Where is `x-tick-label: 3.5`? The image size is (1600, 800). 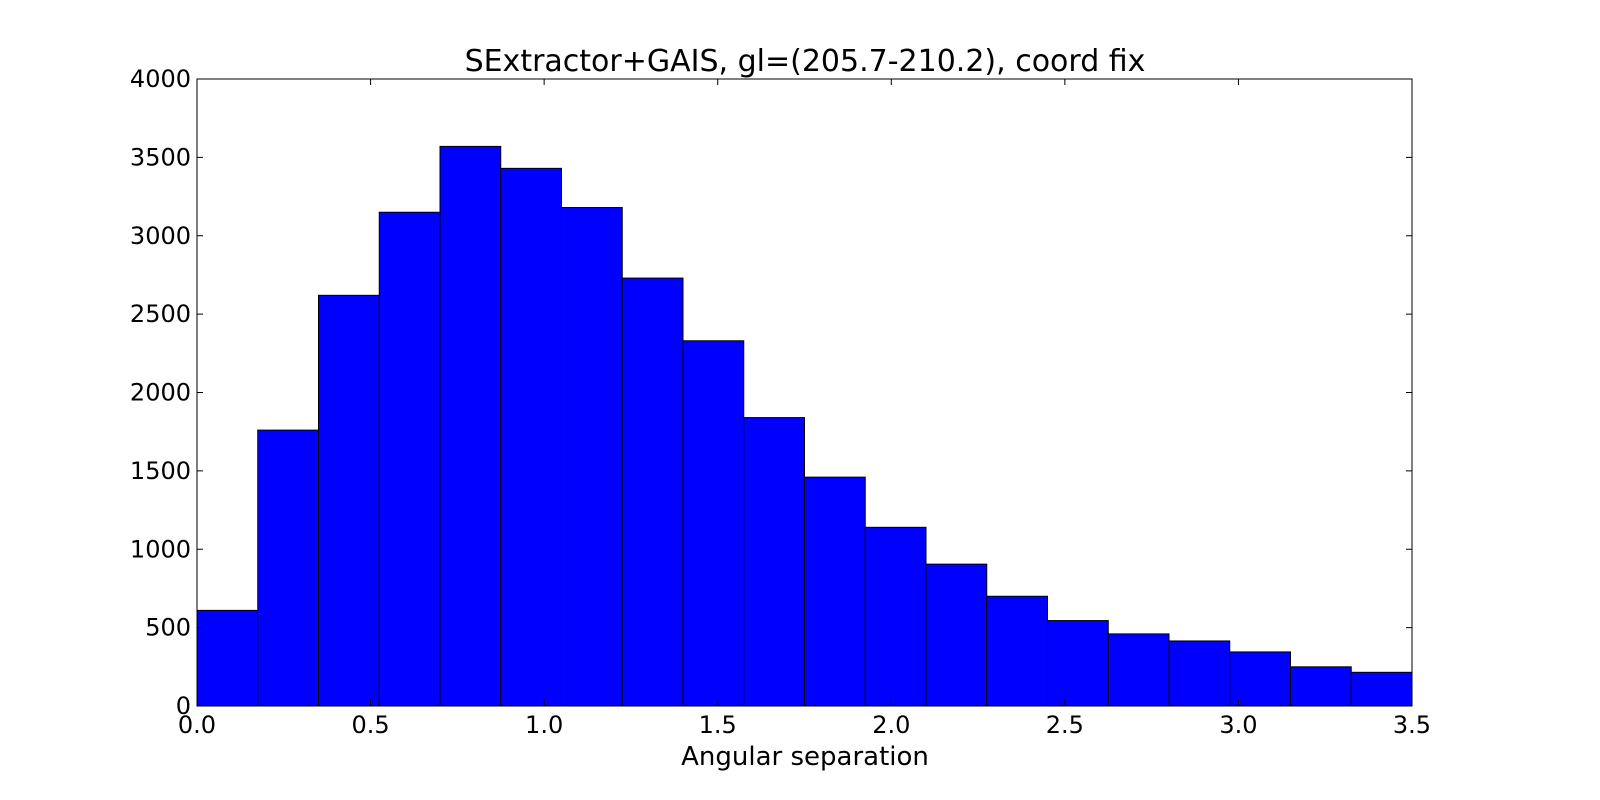
x-tick-label: 3.5 is located at coordinates (1412, 725).